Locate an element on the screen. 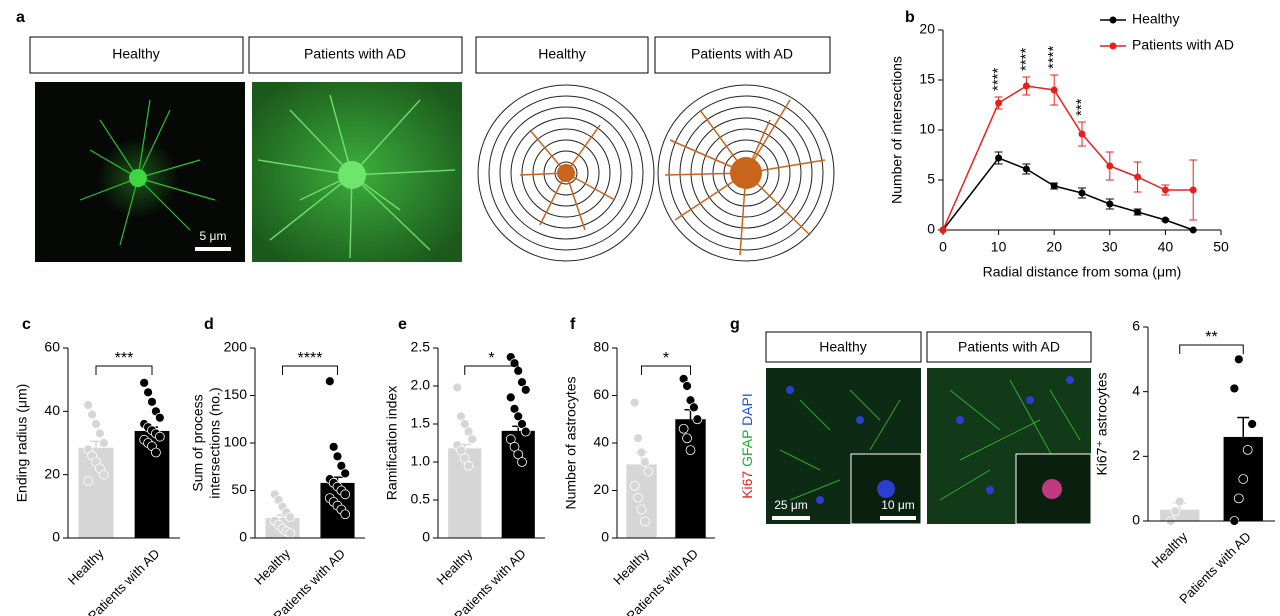  y-tick-label: 15 is located at coordinates (927, 79).